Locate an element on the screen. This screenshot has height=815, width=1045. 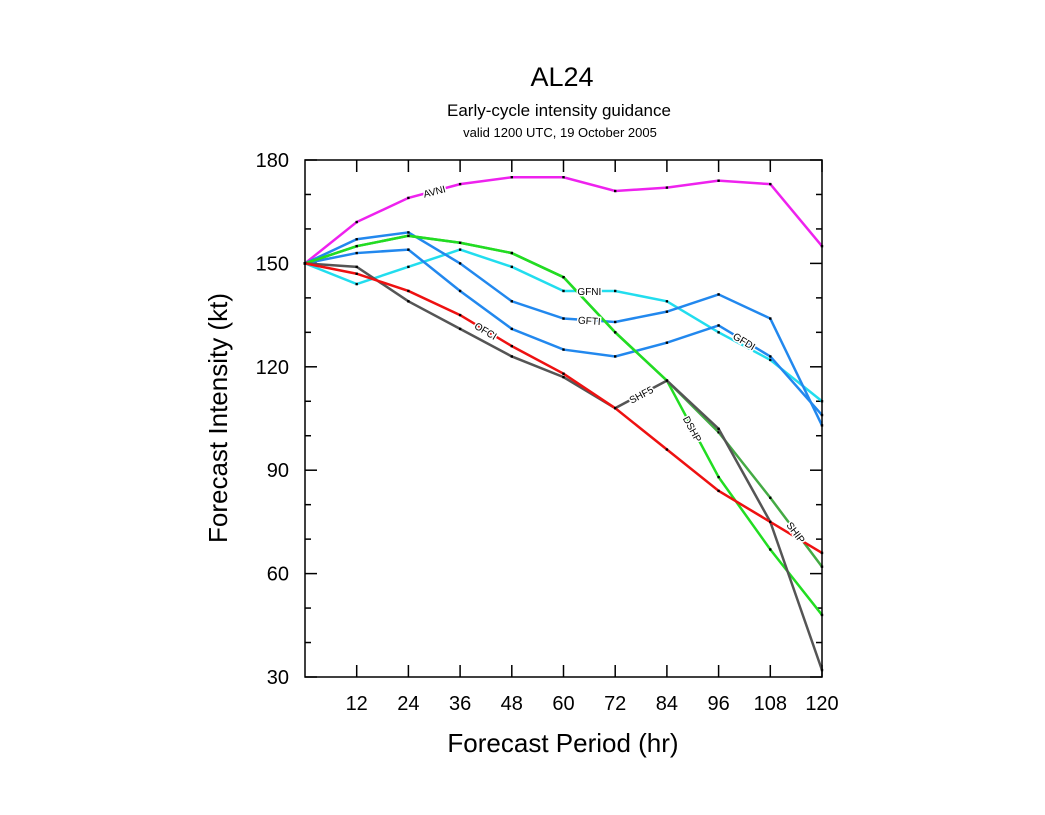
x-tick-label: 72 is located at coordinates (615, 704).